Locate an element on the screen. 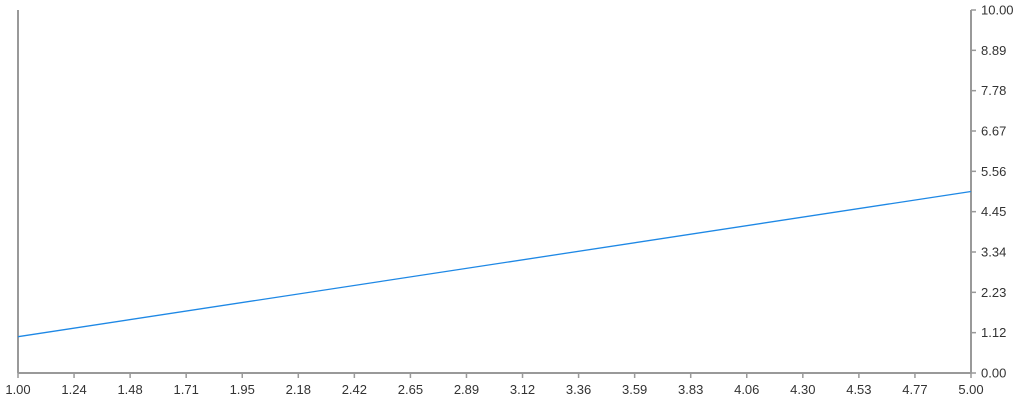 This screenshot has width=1024, height=405. x-tick-label: 5.00 is located at coordinates (970, 389).